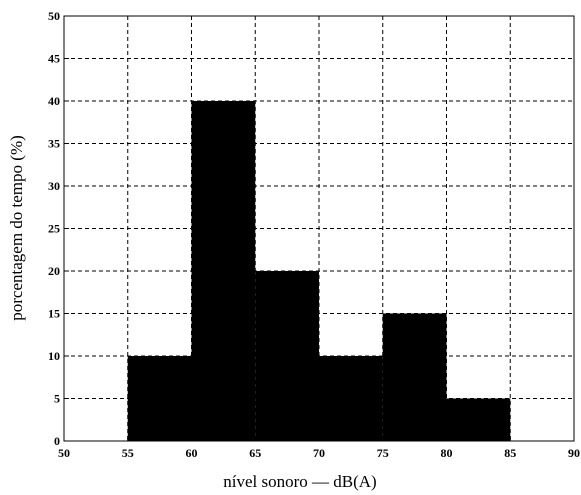 This screenshot has height=495, width=581. Describe the element at coordinates (54, 356) in the screenshot. I see `y-tick-label: 10` at that location.